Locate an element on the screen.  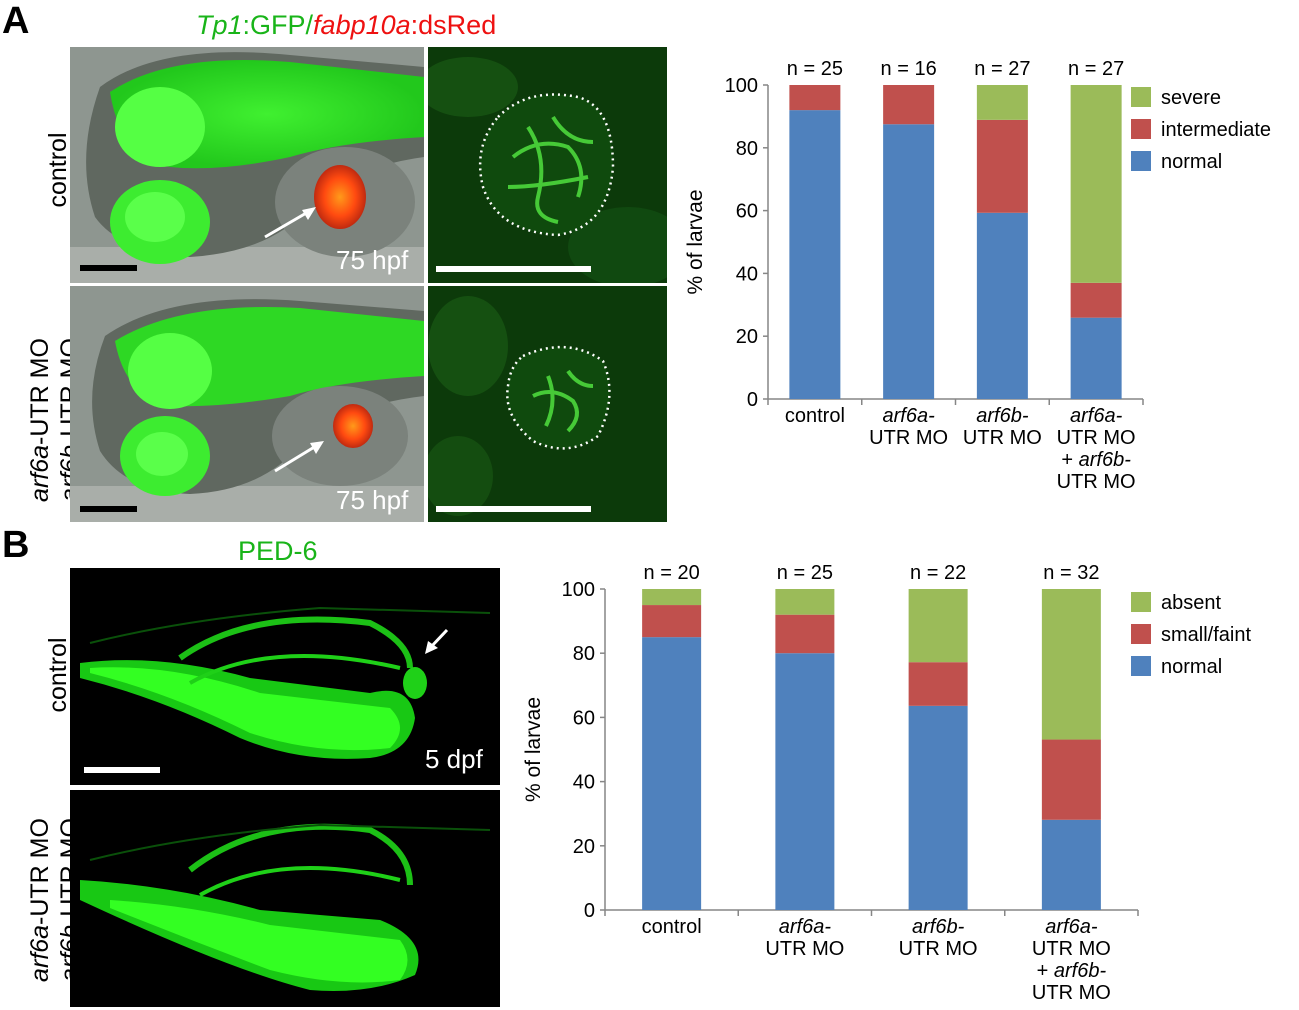
x-category-label-part: arf6b- is located at coordinates (1080, 971).